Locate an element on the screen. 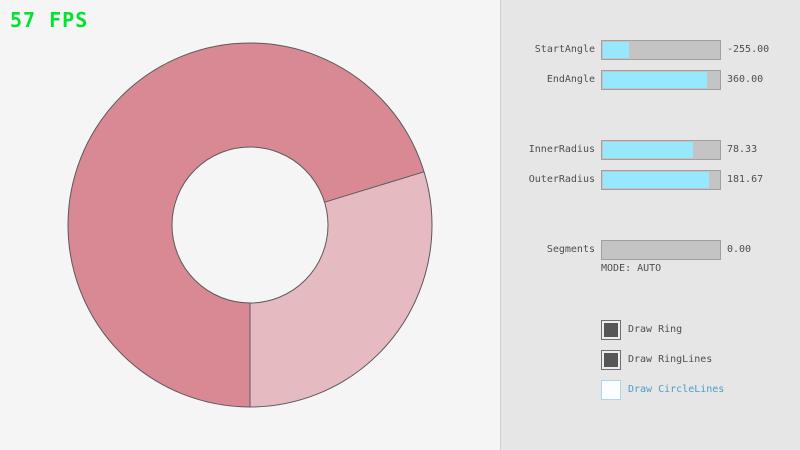 The height and width of the screenshot is (450, 800). segments-label: Segments is located at coordinates (570, 249).